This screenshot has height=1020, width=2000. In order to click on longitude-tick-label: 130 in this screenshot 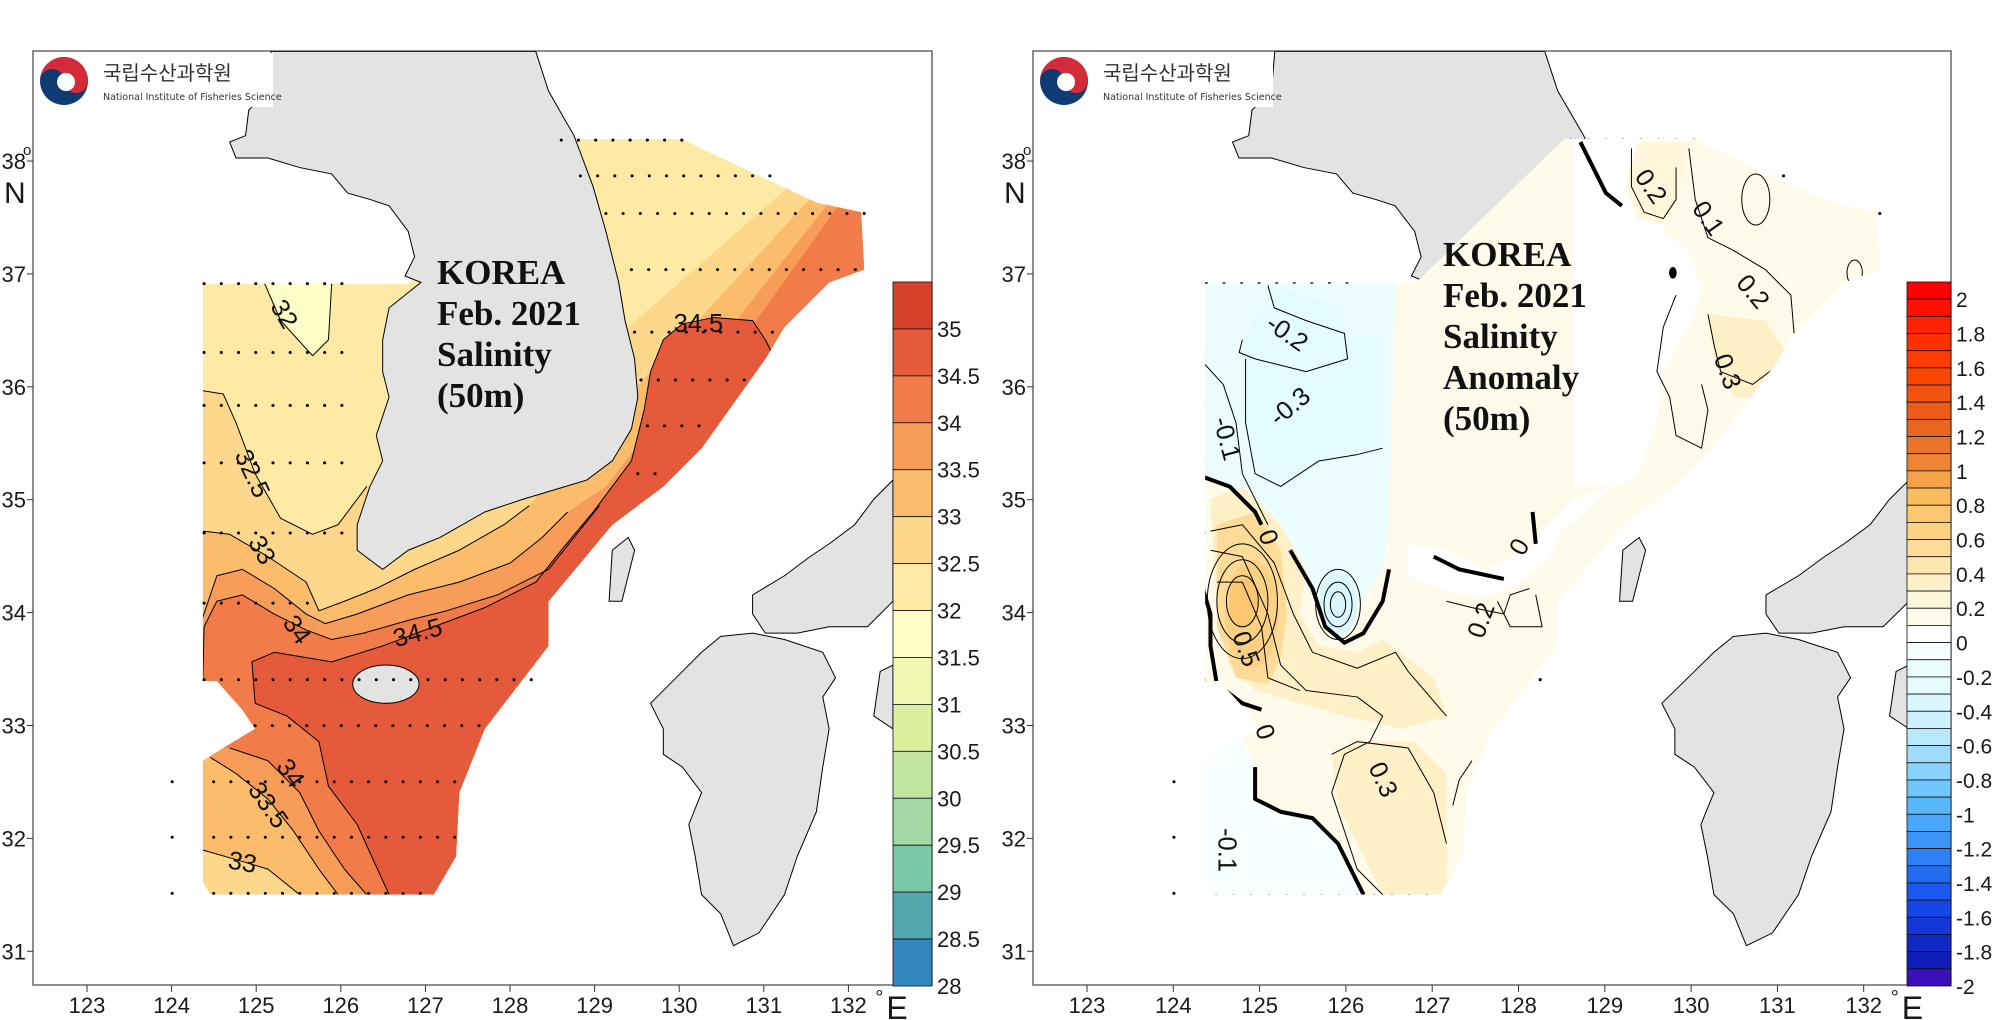, I will do `click(1691, 1005)`.